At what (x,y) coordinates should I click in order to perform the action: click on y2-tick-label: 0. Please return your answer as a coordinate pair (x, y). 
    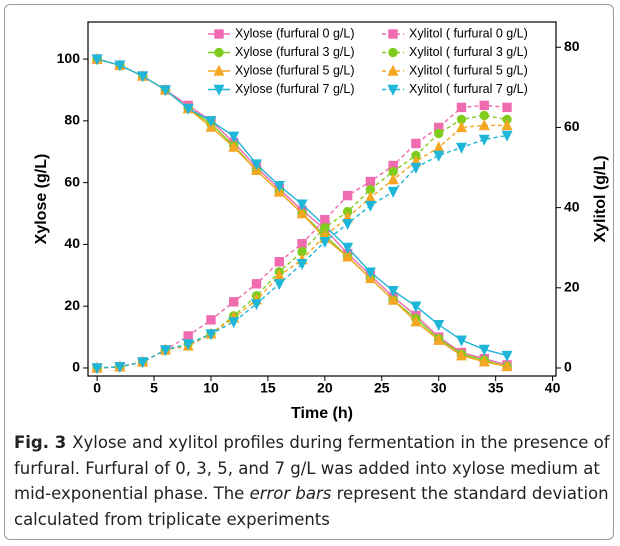
    Looking at the image, I should click on (568, 367).